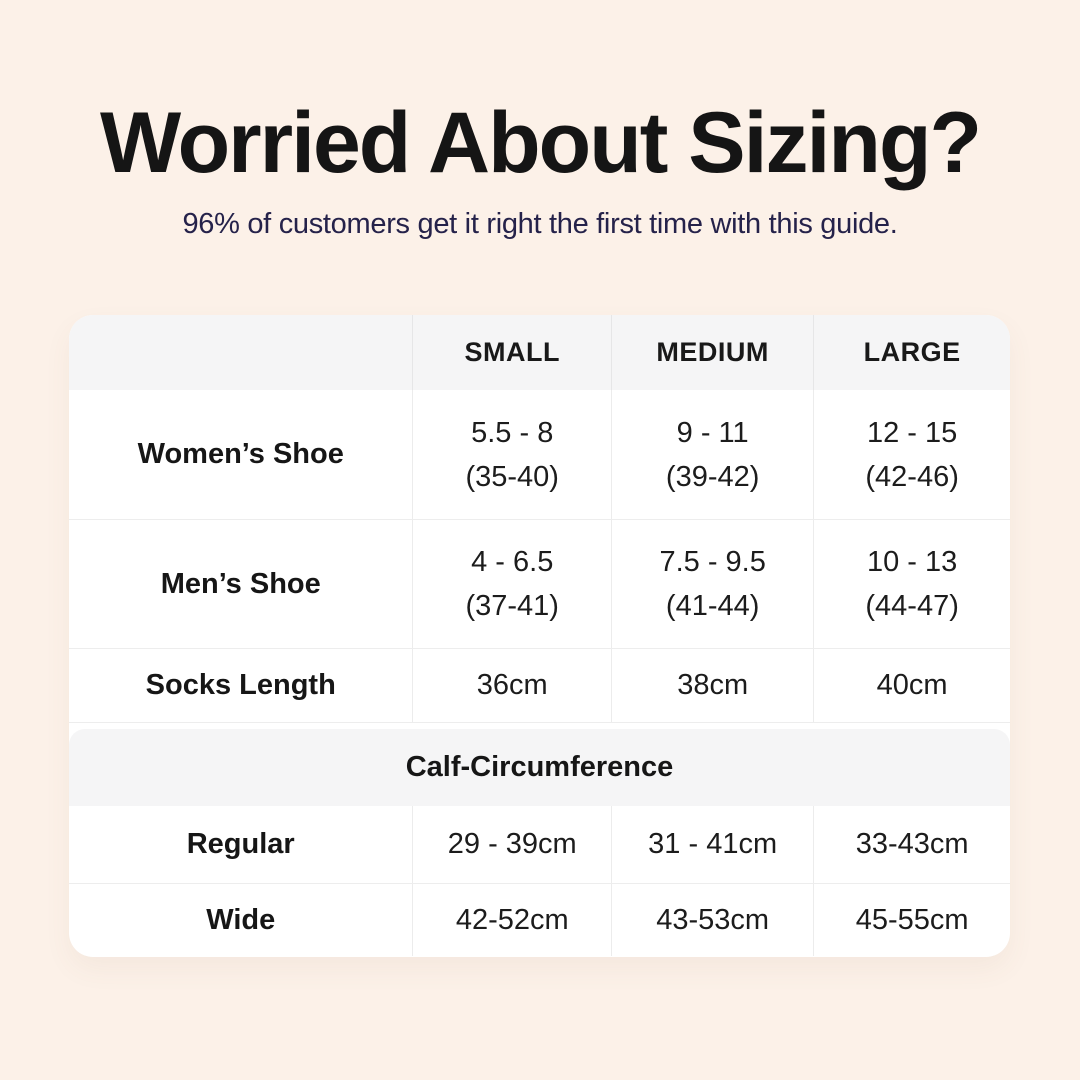 The width and height of the screenshot is (1080, 1080). What do you see at coordinates (240, 454) in the screenshot?
I see `row-label-womens-shoe: Women’s Shoe` at bounding box center [240, 454].